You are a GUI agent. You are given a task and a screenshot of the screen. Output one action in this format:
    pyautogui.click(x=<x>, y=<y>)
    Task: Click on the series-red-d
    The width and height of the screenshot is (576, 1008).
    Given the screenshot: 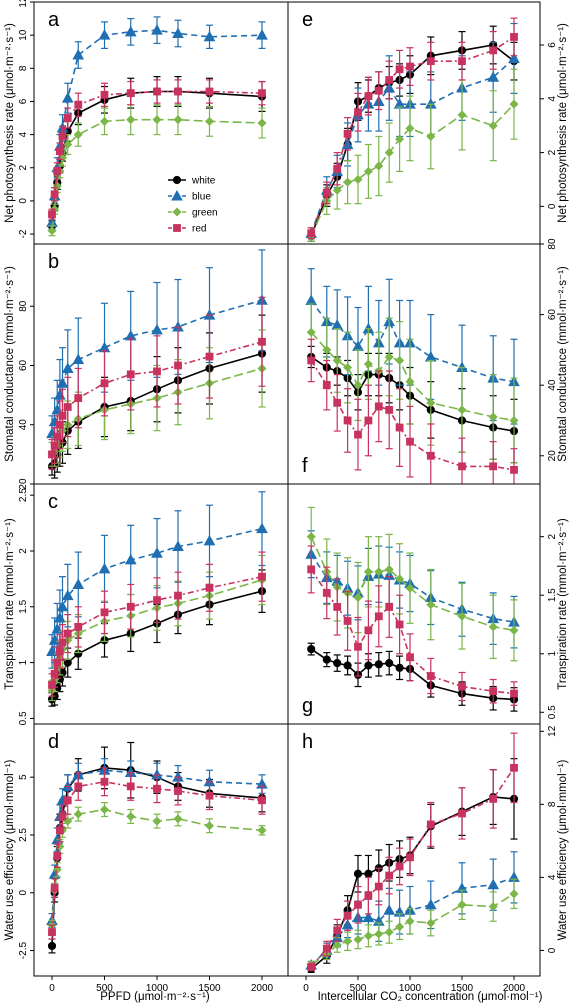 What is the action you would take?
    pyautogui.click(x=157, y=853)
    